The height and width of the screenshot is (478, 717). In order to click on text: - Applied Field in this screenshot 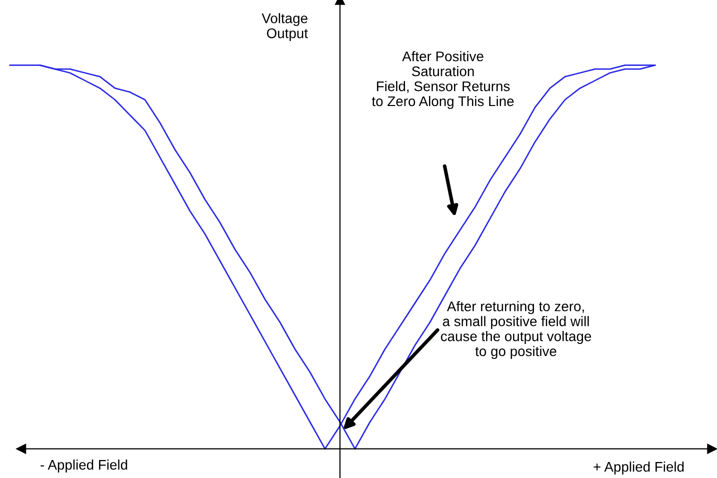, I will do `click(84, 466)`.